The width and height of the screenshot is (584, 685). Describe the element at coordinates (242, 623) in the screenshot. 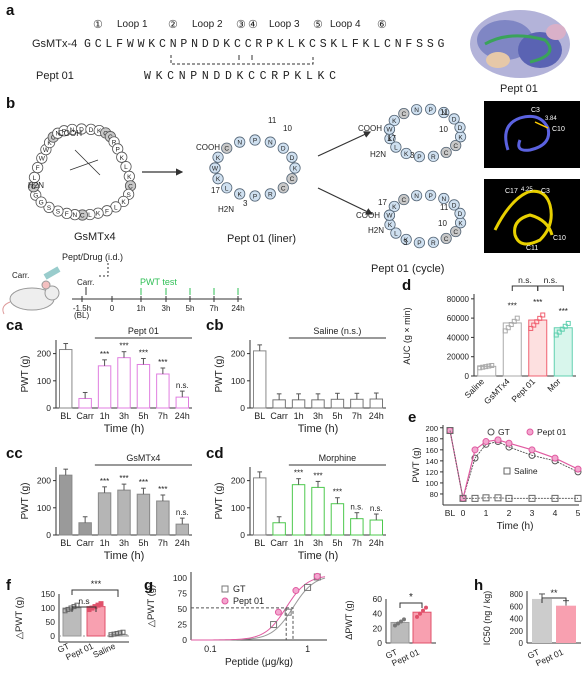

I see `ic50-guide` at that location.